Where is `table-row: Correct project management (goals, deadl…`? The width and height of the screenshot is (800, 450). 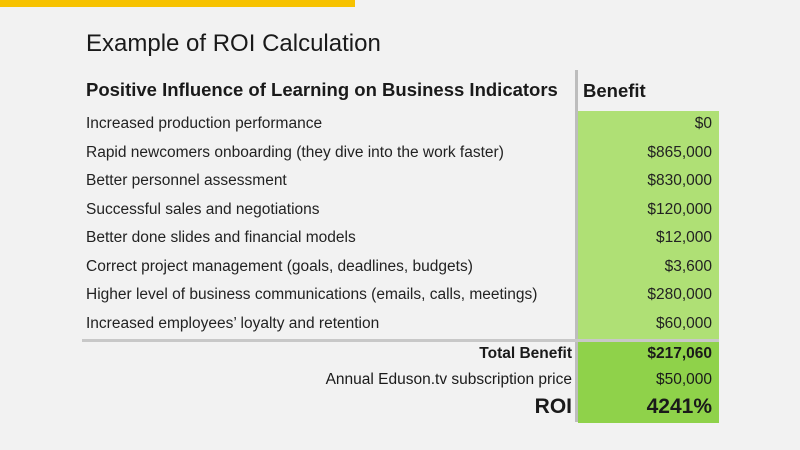
table-row: Correct project management (goals, deadl… is located at coordinates (400, 268).